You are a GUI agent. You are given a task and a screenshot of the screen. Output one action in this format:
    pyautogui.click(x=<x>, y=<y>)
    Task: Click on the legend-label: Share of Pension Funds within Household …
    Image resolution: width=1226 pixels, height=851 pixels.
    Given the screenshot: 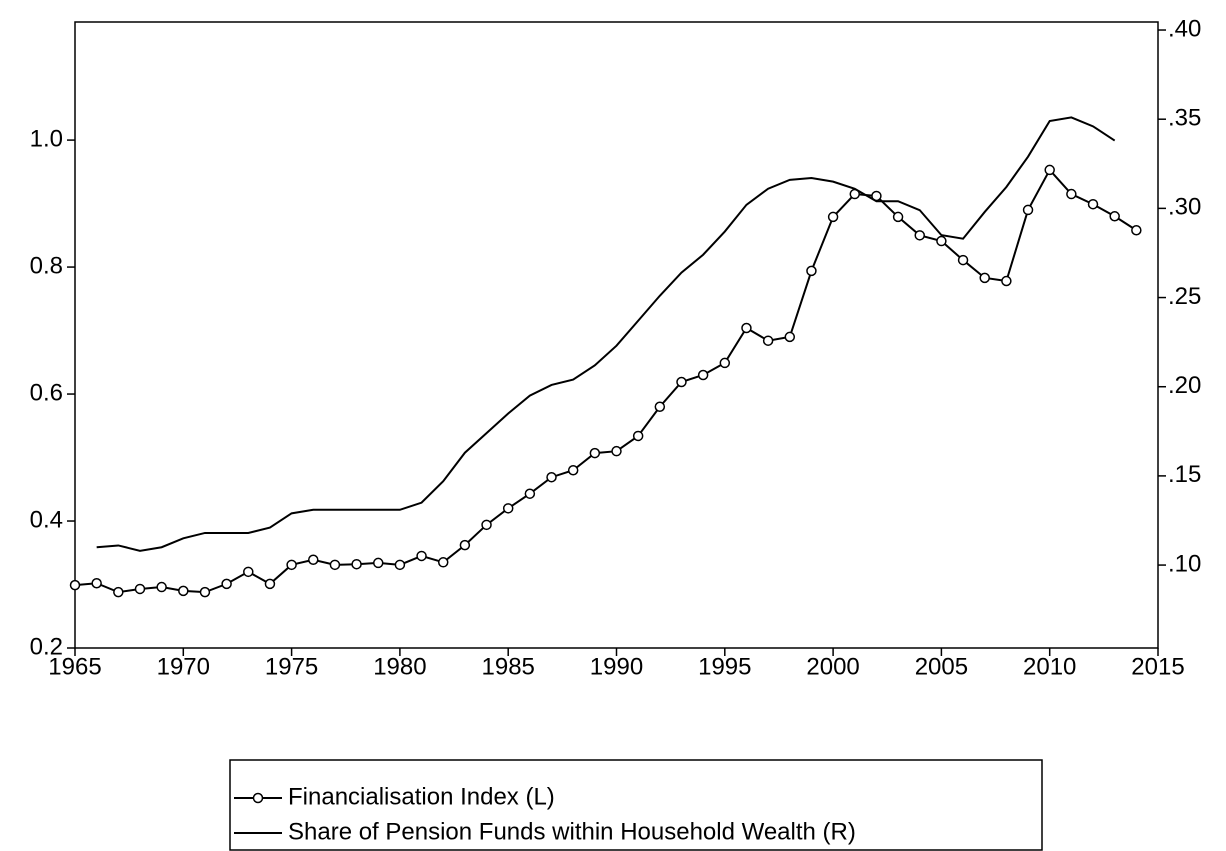 What is the action you would take?
    pyautogui.click(x=572, y=831)
    